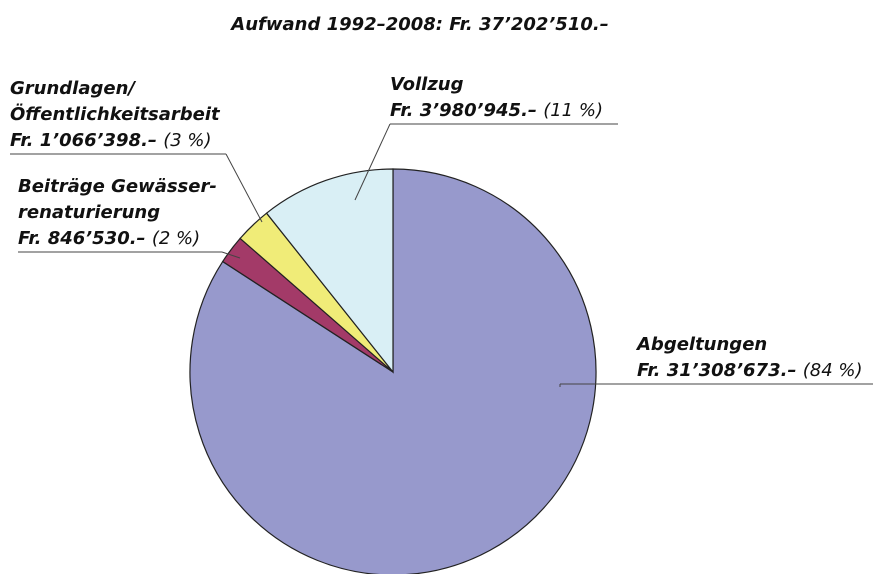 This screenshot has height=574, width=877. Describe the element at coordinates (115, 114) in the screenshot. I see `slice-label: Öffentlichkeitsarbeit` at that location.